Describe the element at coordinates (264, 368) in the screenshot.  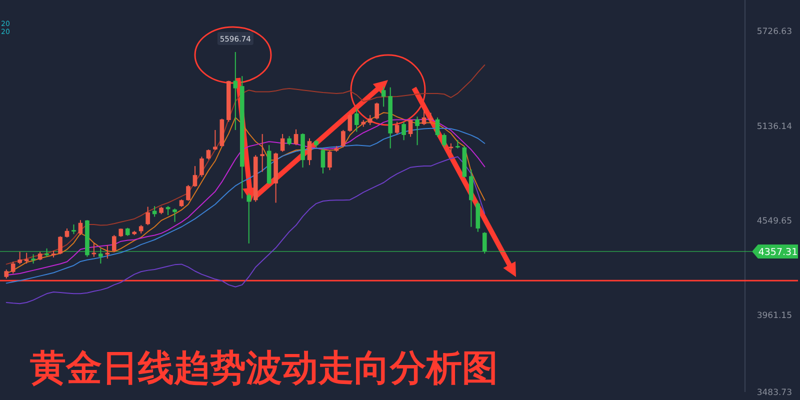
I see `text: 黄金日线趋势波动走向分析图` at that location.